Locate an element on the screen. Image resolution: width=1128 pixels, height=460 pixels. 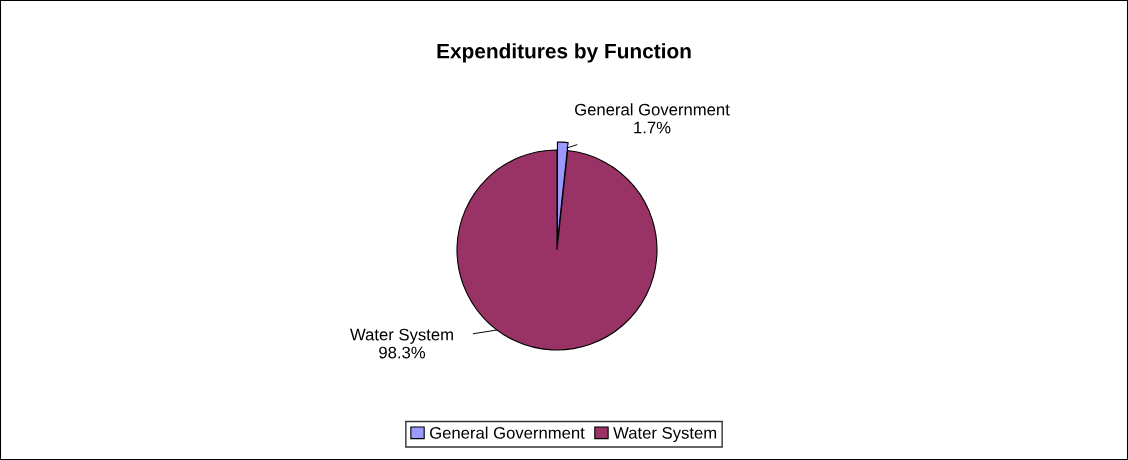
chart-title: Expenditures by Function is located at coordinates (564, 53).